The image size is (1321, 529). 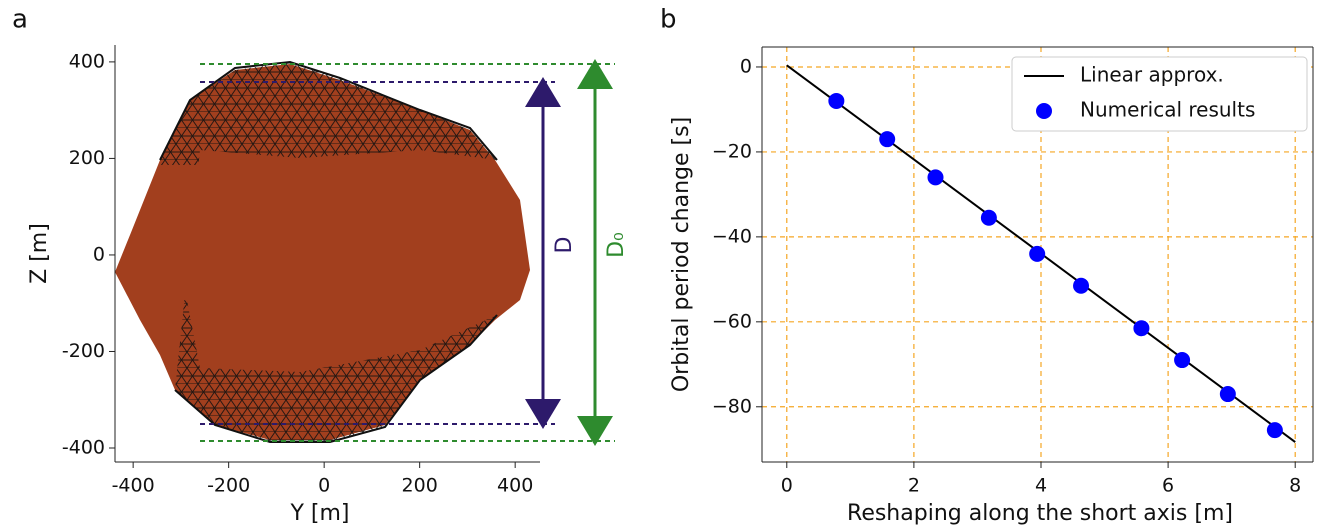 I want to click on x-tick-label: -200, so click(x=228, y=486).